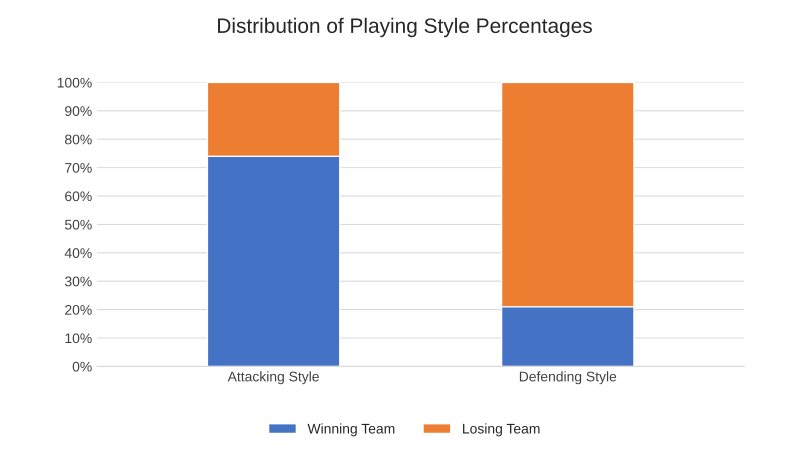  Describe the element at coordinates (78, 225) in the screenshot. I see `y-tick-label: 50%` at that location.